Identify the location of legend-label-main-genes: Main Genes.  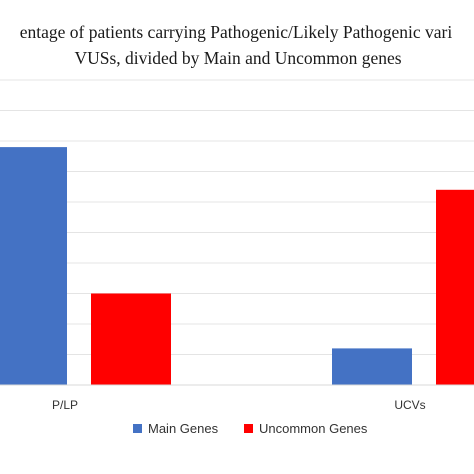
(183, 428).